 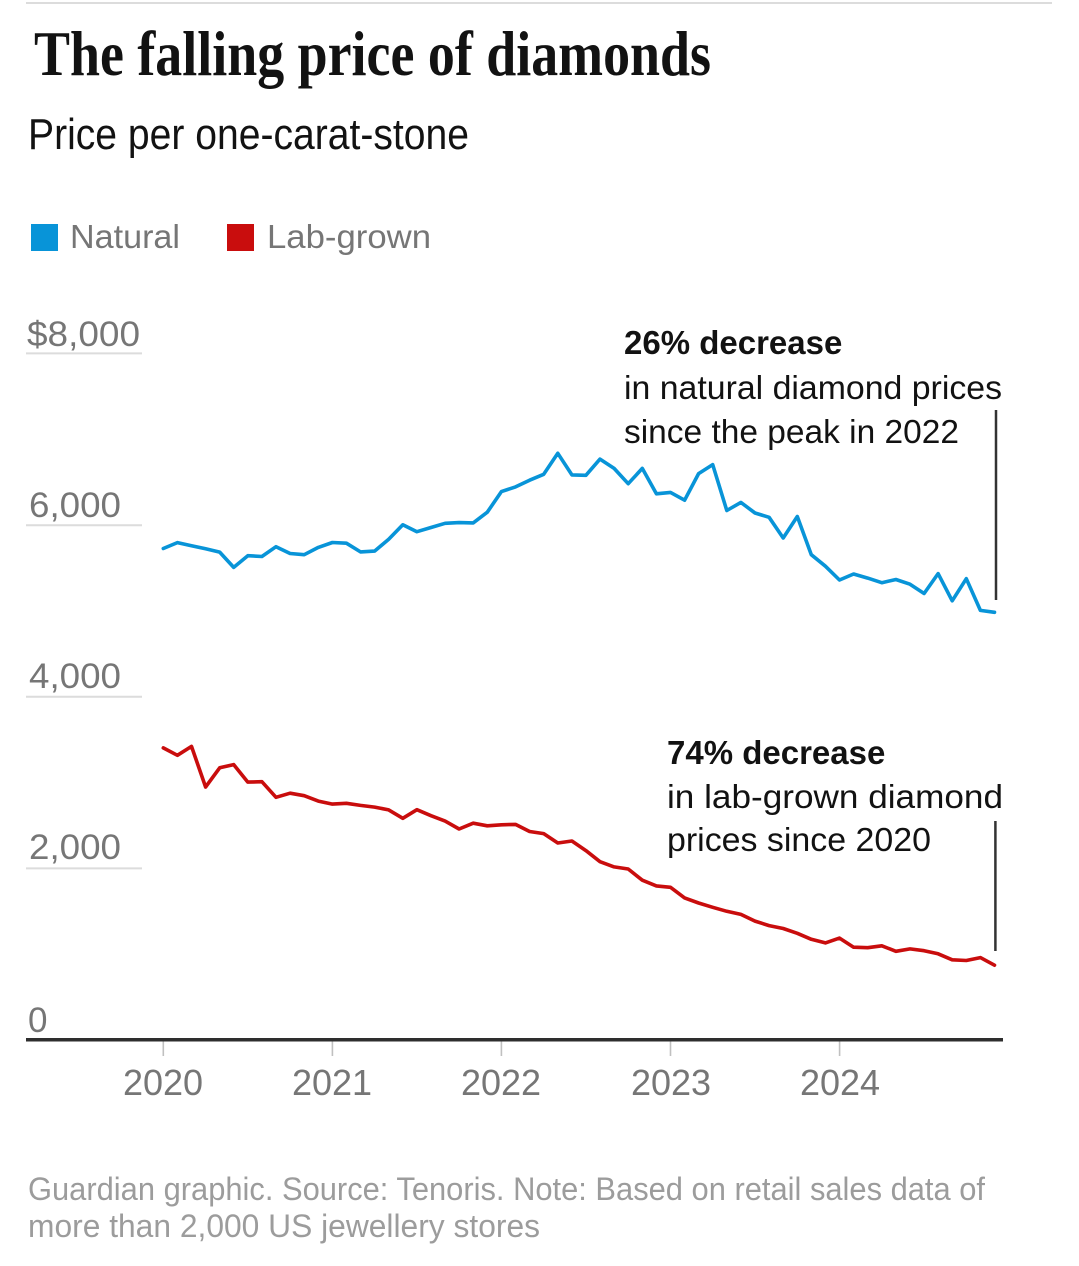 What do you see at coordinates (799, 839) in the screenshot?
I see `svg-text: prices since 2020` at bounding box center [799, 839].